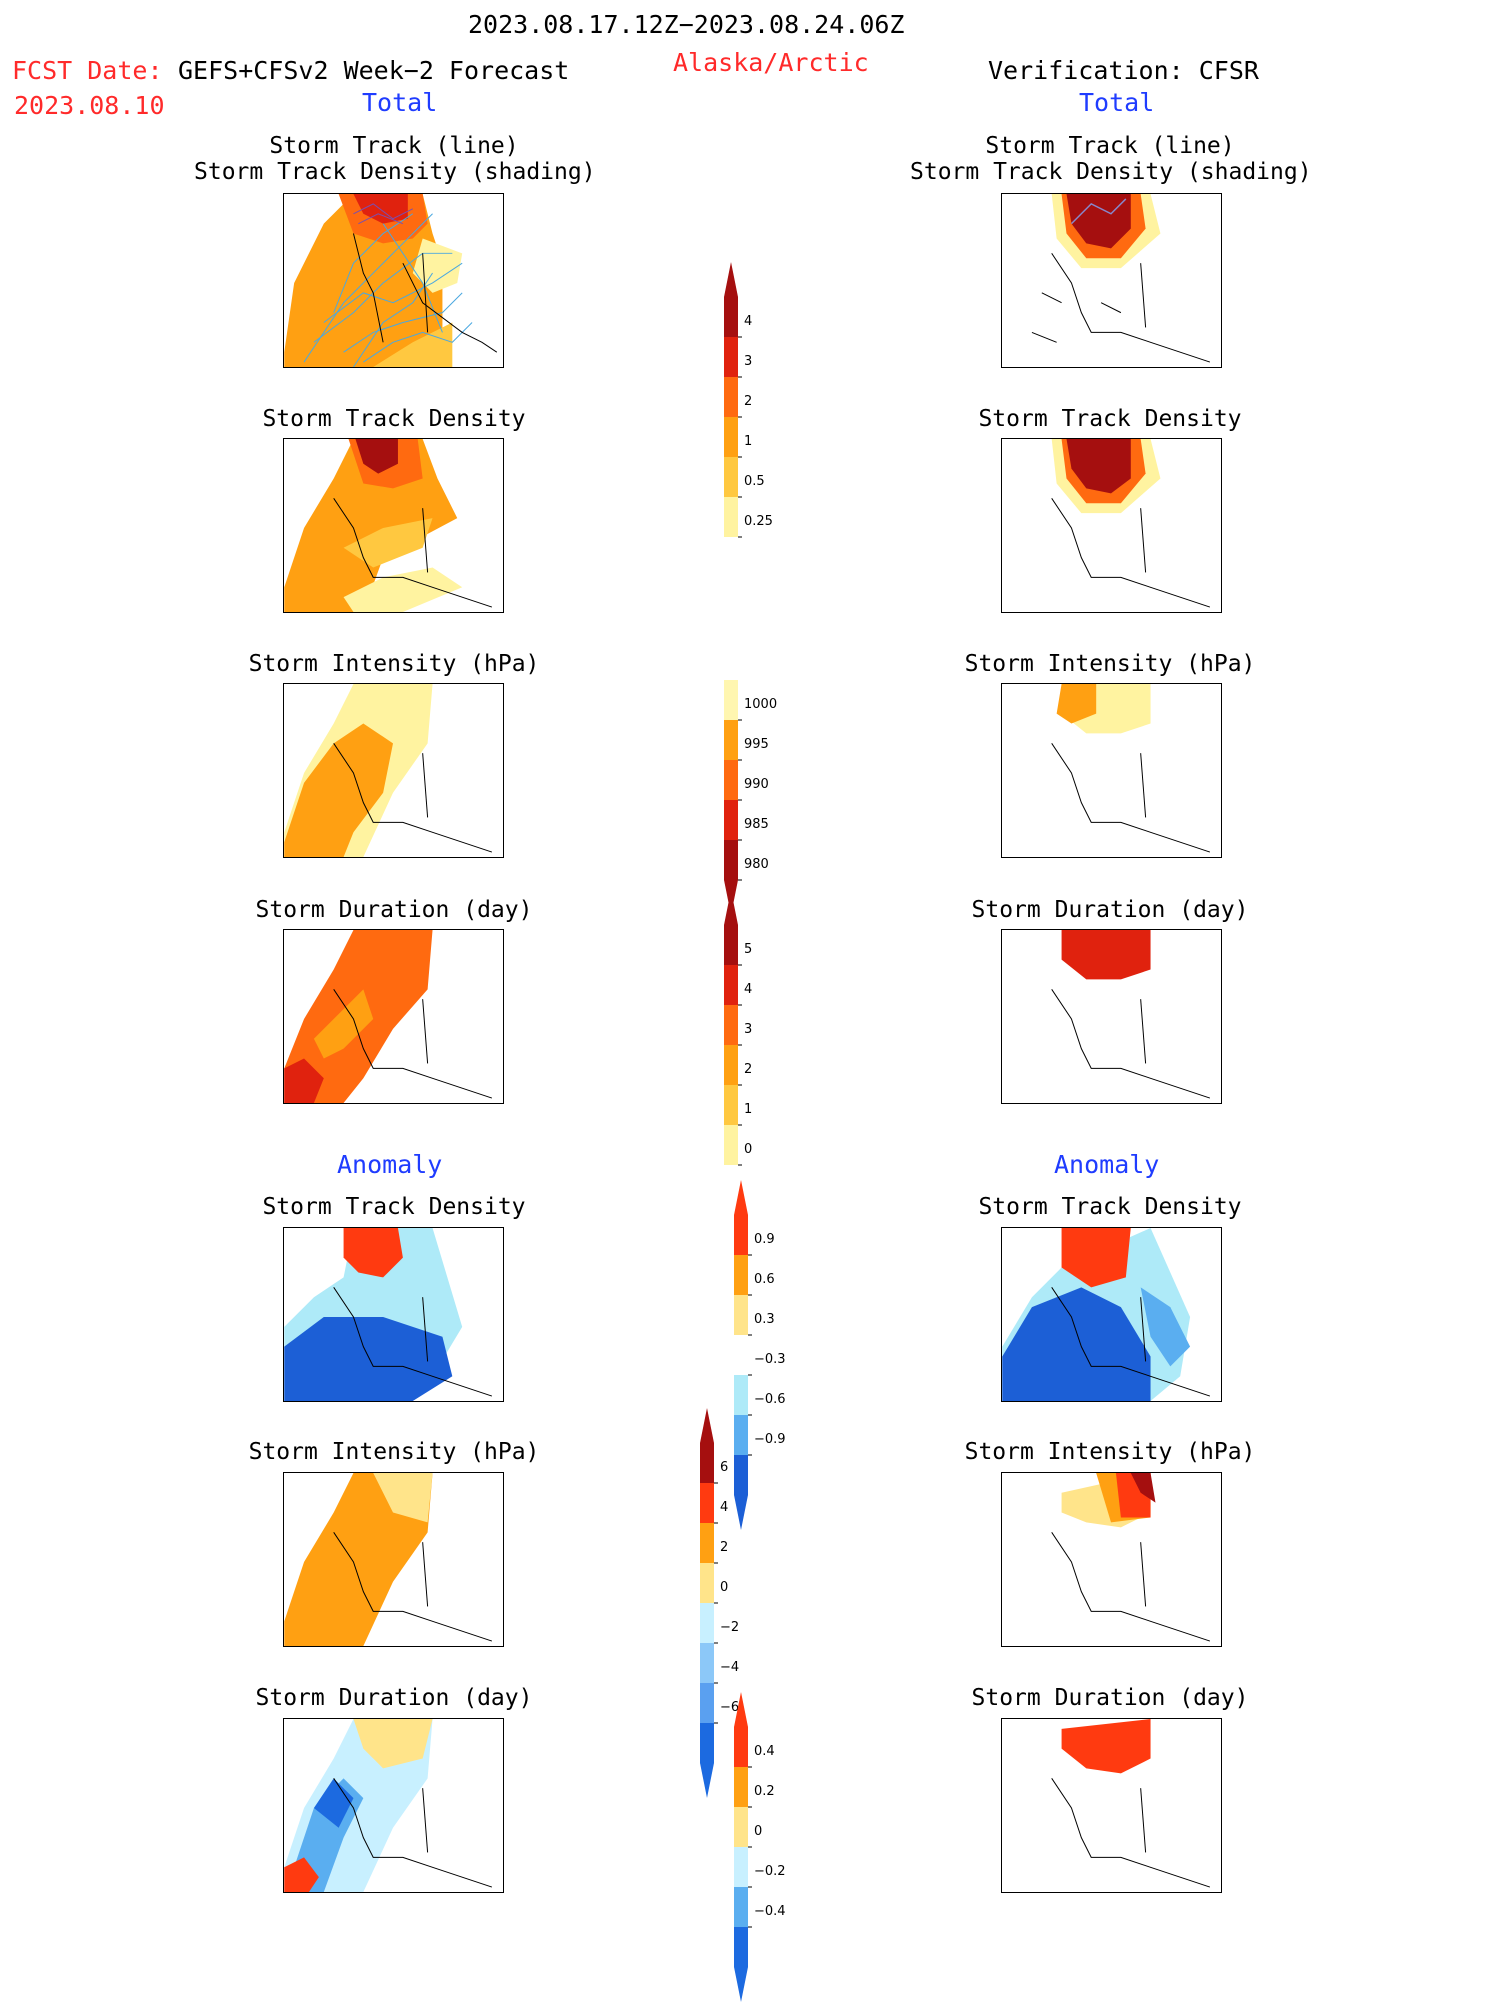 The width and height of the screenshot is (1487, 2006). Describe the element at coordinates (1110, 1452) in the screenshot. I see `title-anom-intensity-right: Storm Intensity (hPa)` at that location.